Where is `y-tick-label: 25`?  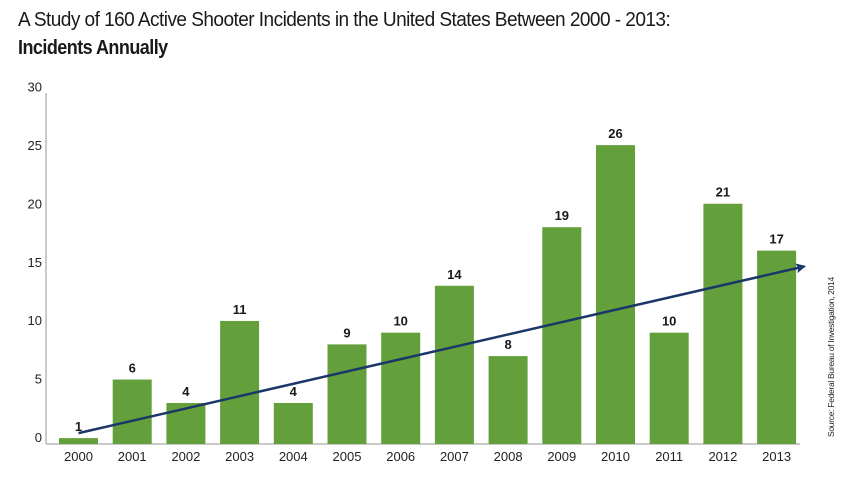
y-tick-label: 25 is located at coordinates (35, 145).